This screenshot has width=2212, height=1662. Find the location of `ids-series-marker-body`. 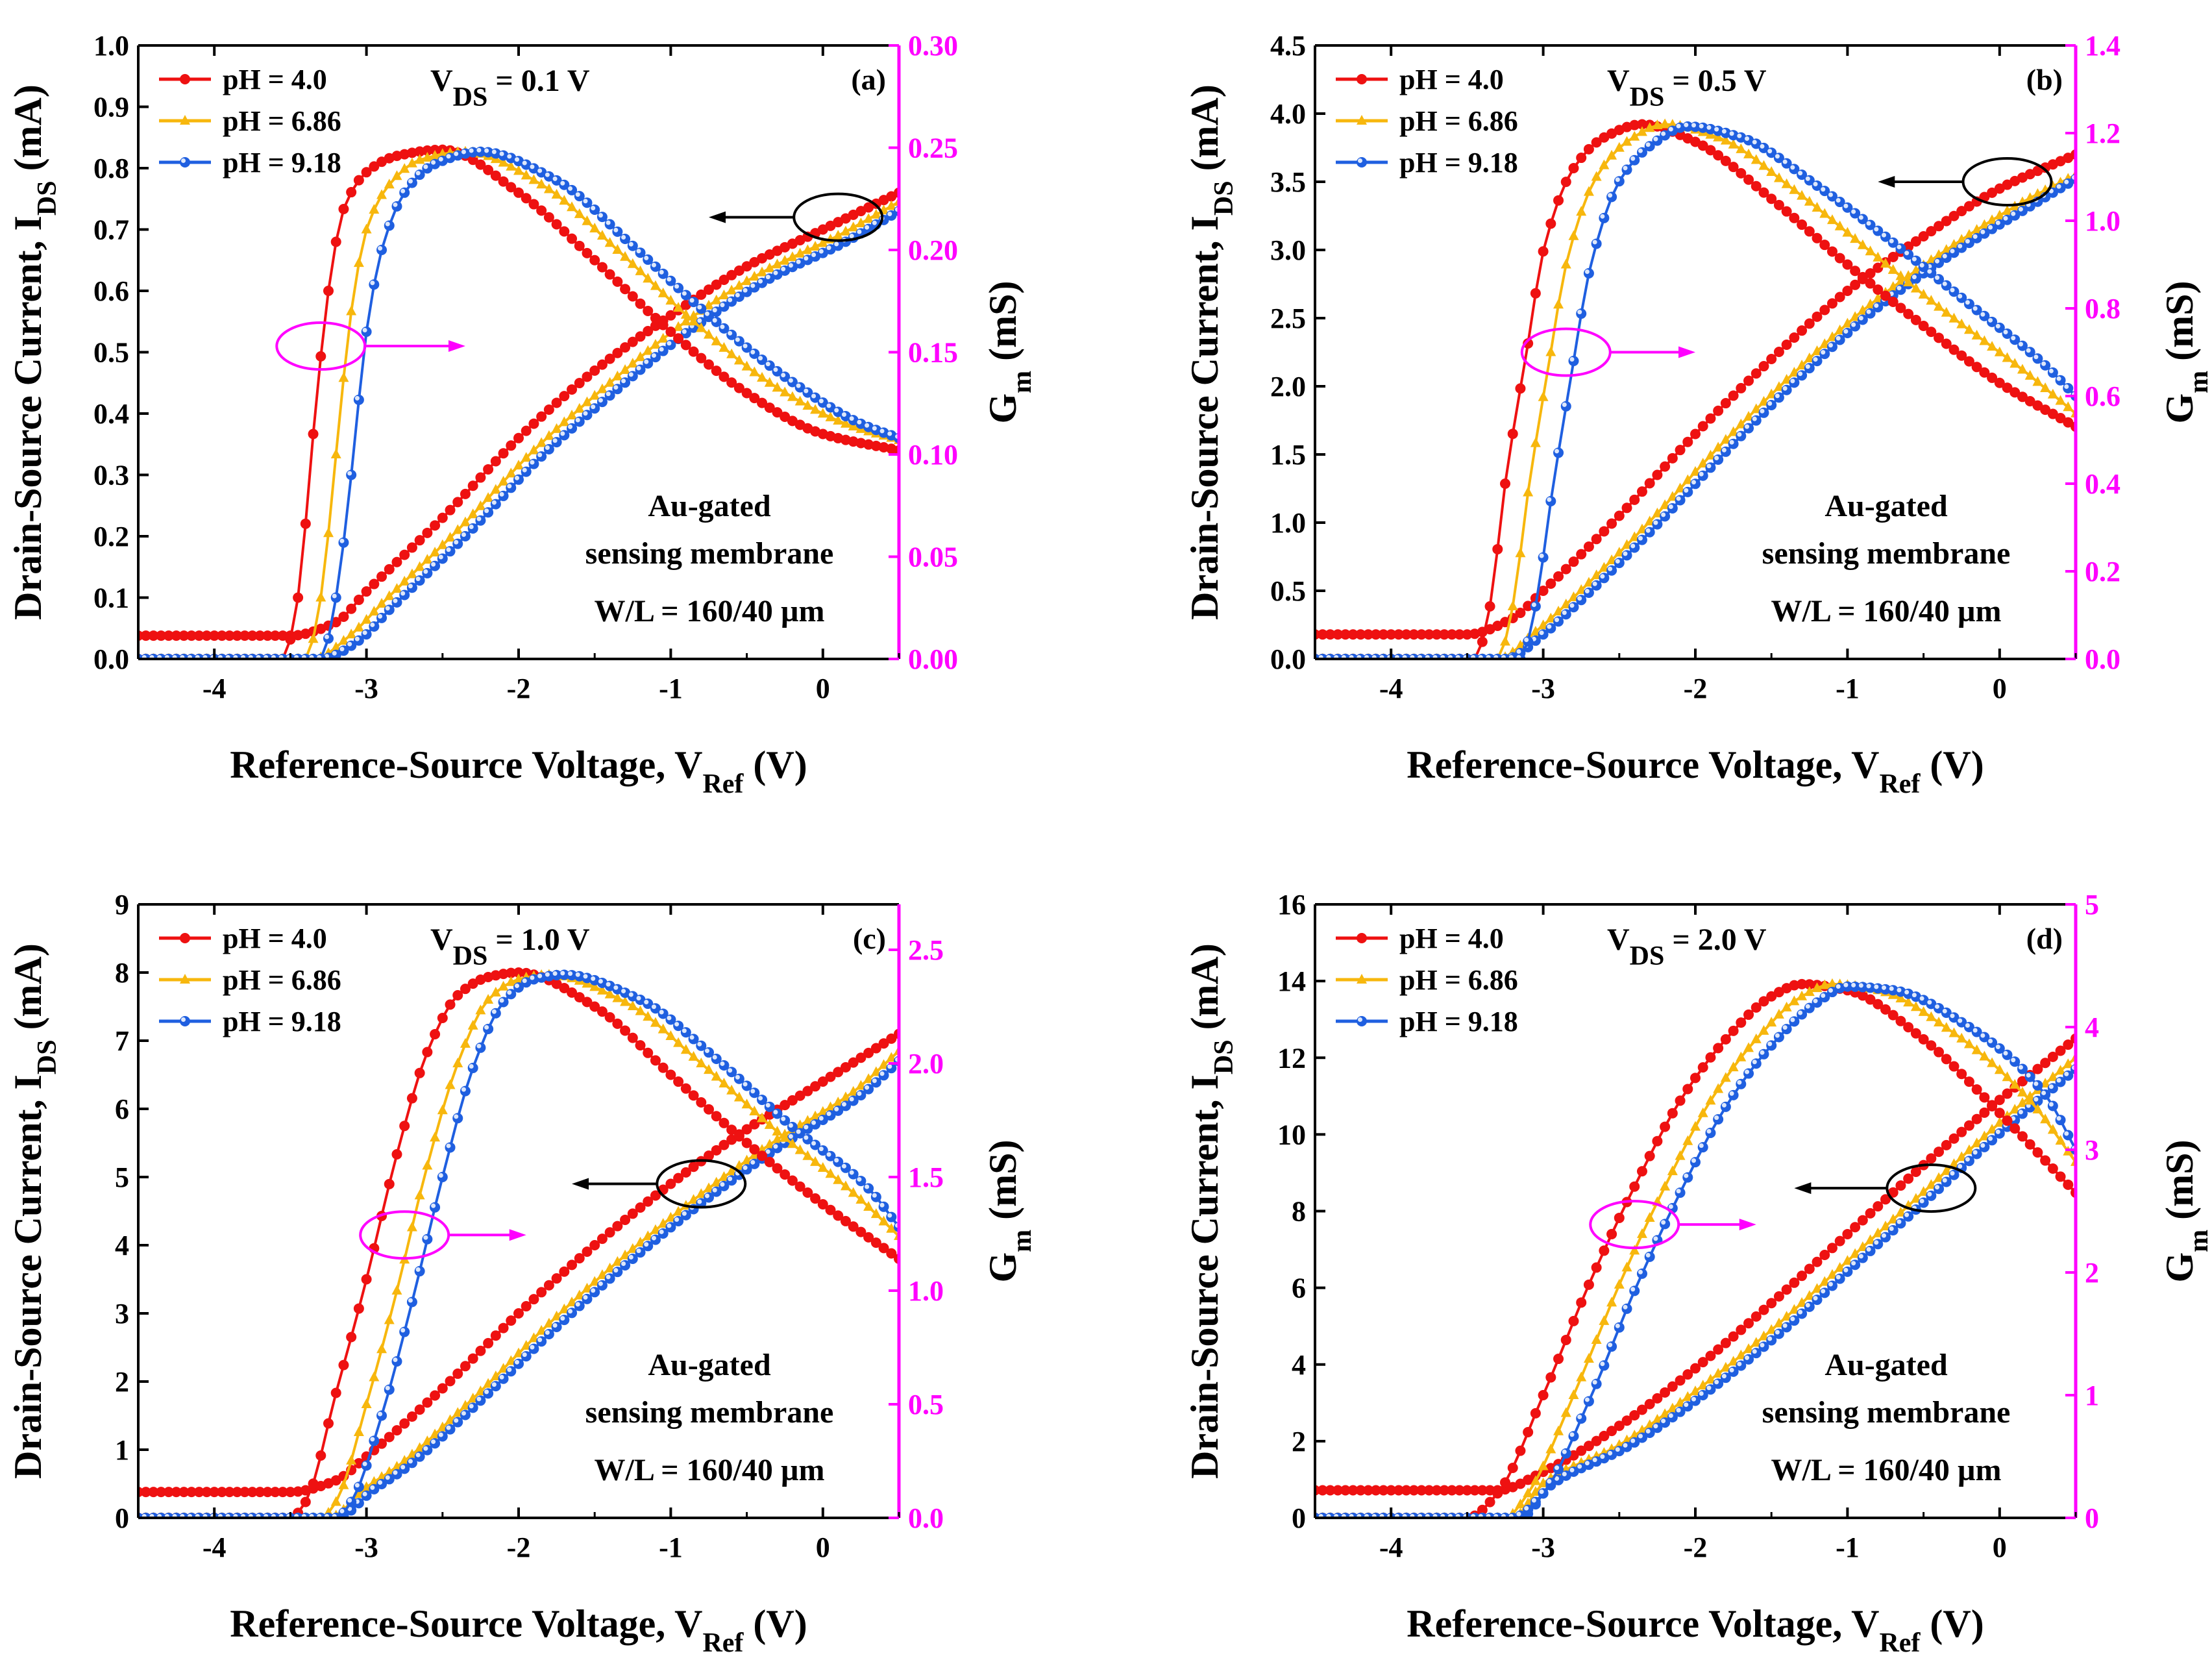

ids-series-marker-body is located at coordinates (518, 479).